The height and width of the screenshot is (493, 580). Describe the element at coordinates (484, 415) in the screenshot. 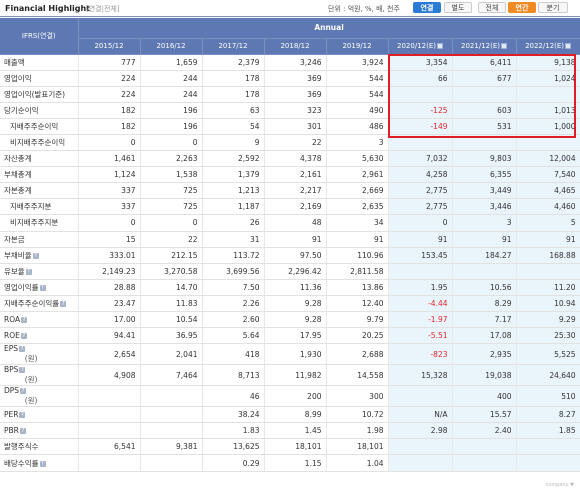

I see `table-cell: 15.57` at that location.